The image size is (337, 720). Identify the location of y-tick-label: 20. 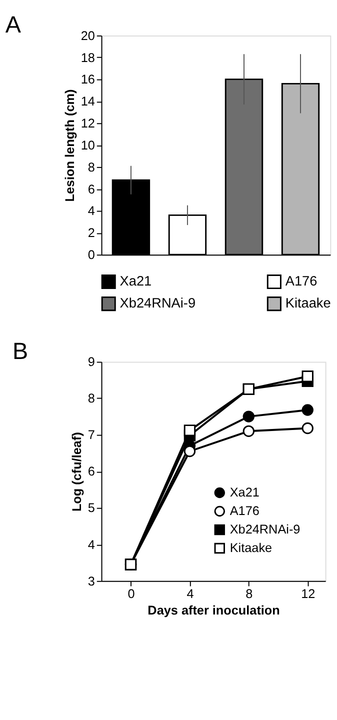
(87, 35).